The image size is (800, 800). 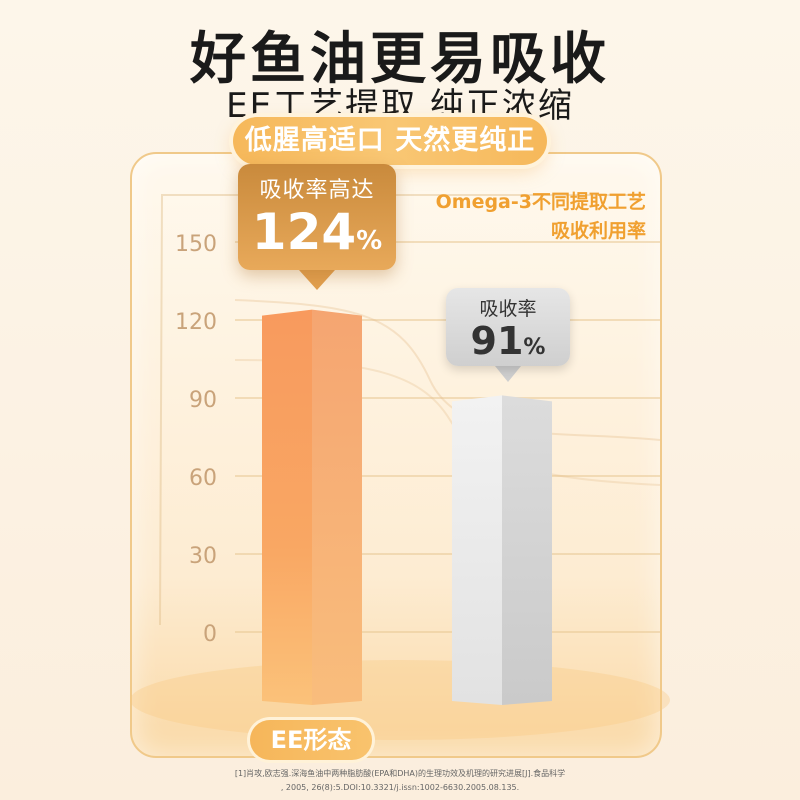 I want to click on bar-ee-side, so click(x=337, y=507).